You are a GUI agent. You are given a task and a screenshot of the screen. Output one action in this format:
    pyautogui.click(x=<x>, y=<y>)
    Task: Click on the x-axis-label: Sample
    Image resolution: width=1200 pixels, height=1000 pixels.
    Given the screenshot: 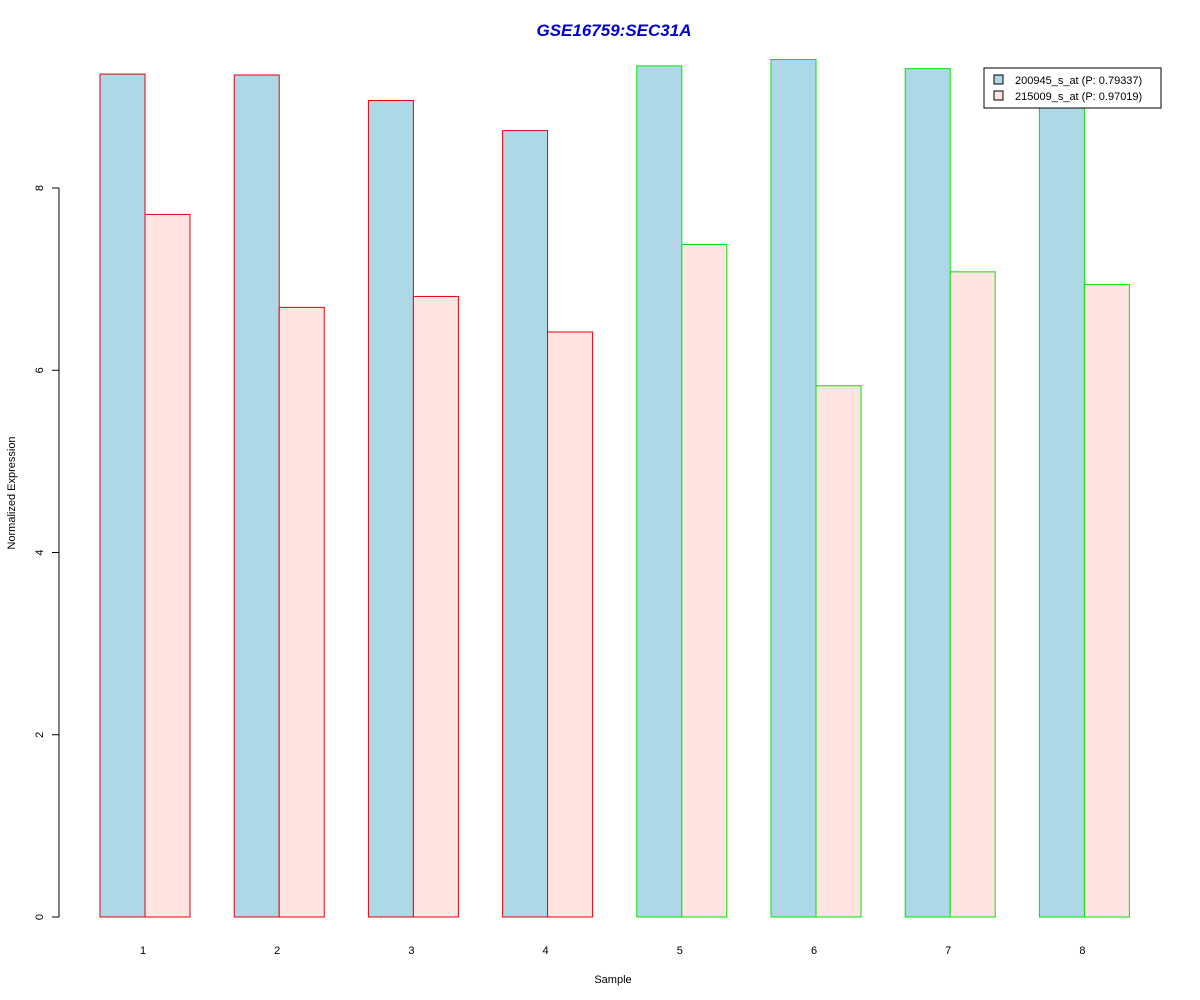 What is the action you would take?
    pyautogui.click(x=612, y=980)
    